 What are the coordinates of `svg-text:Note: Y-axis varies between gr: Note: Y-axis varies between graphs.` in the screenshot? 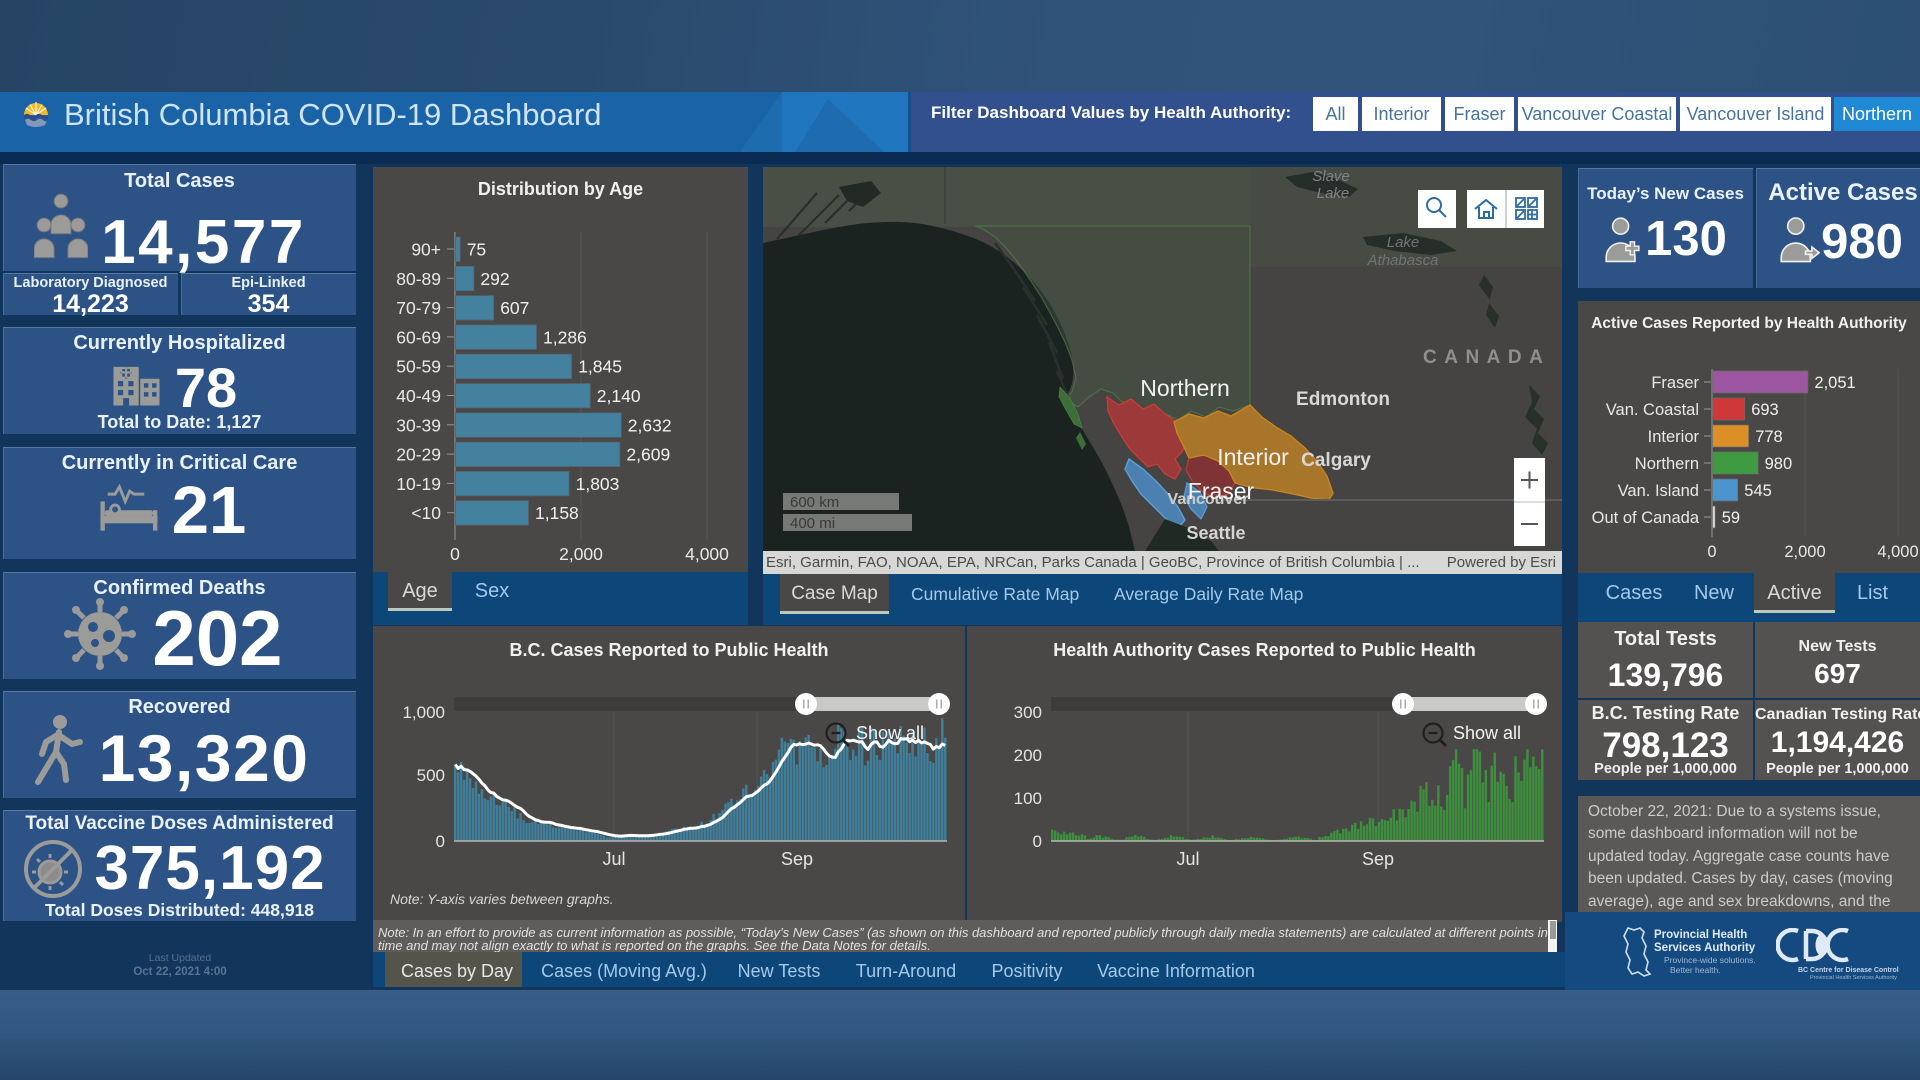 It's located at (502, 899).